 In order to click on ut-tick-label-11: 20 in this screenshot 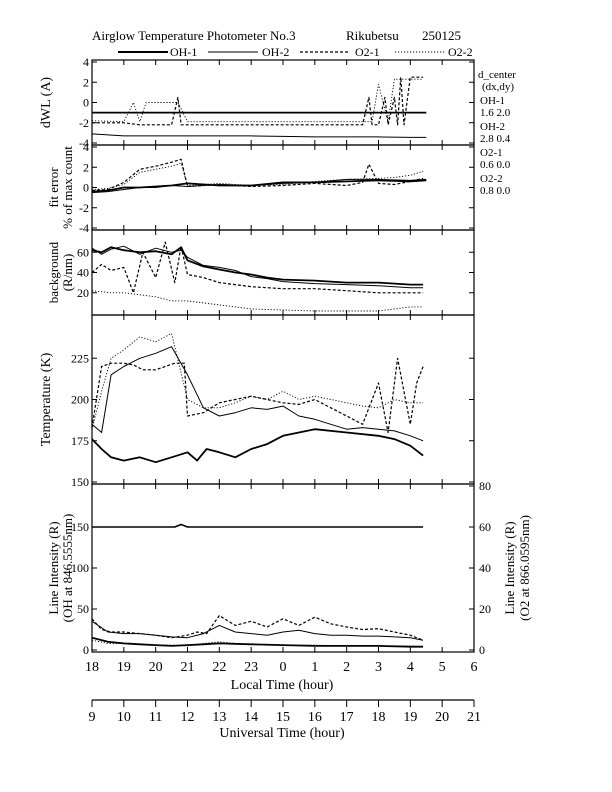, I will do `click(442, 717)`.